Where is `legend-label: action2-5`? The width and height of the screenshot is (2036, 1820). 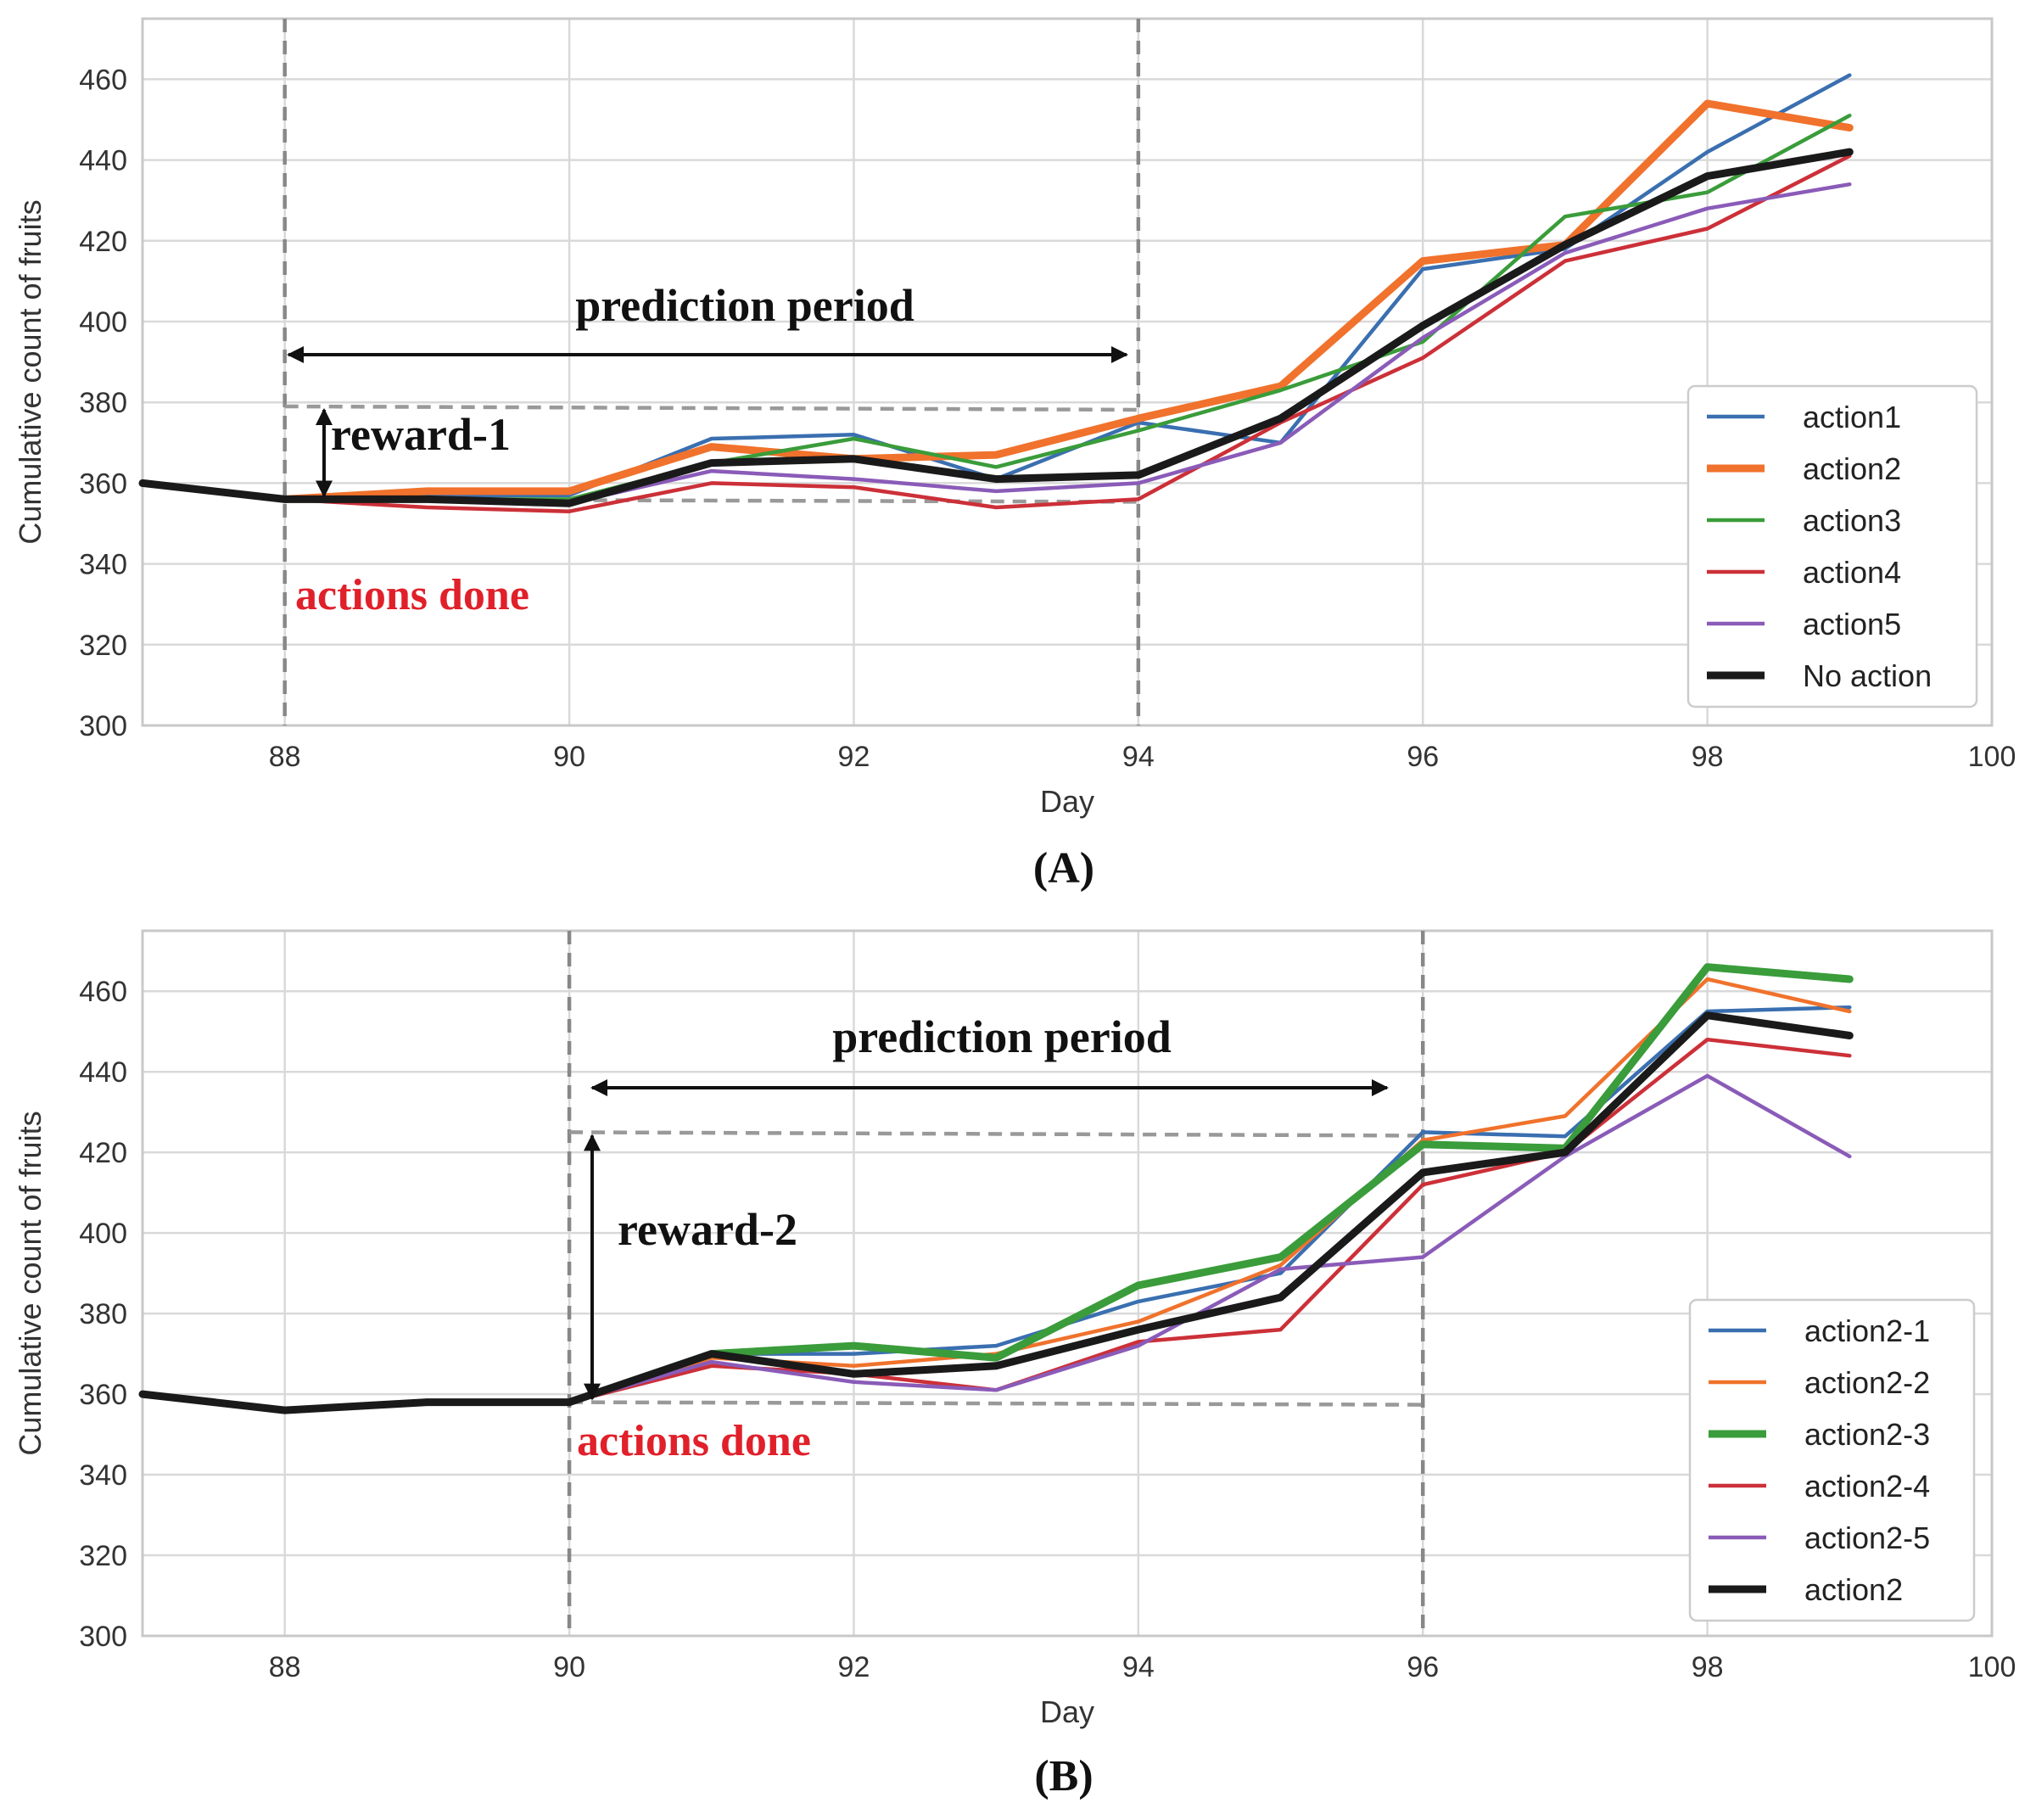
legend-label: action2-5 is located at coordinates (1867, 1538).